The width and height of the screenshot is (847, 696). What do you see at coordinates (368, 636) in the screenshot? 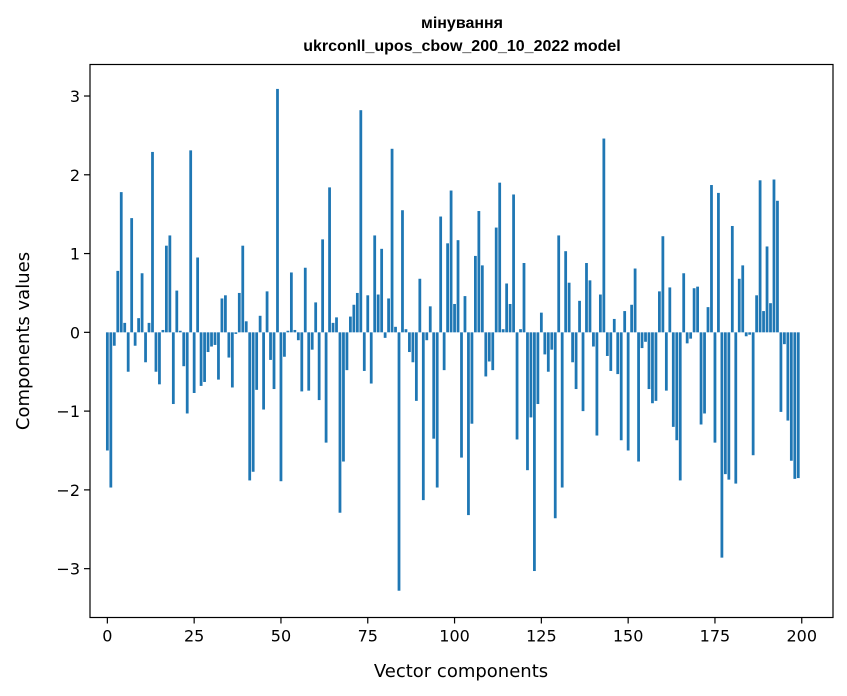
I see `x-tick-label-75: 75` at bounding box center [368, 636].